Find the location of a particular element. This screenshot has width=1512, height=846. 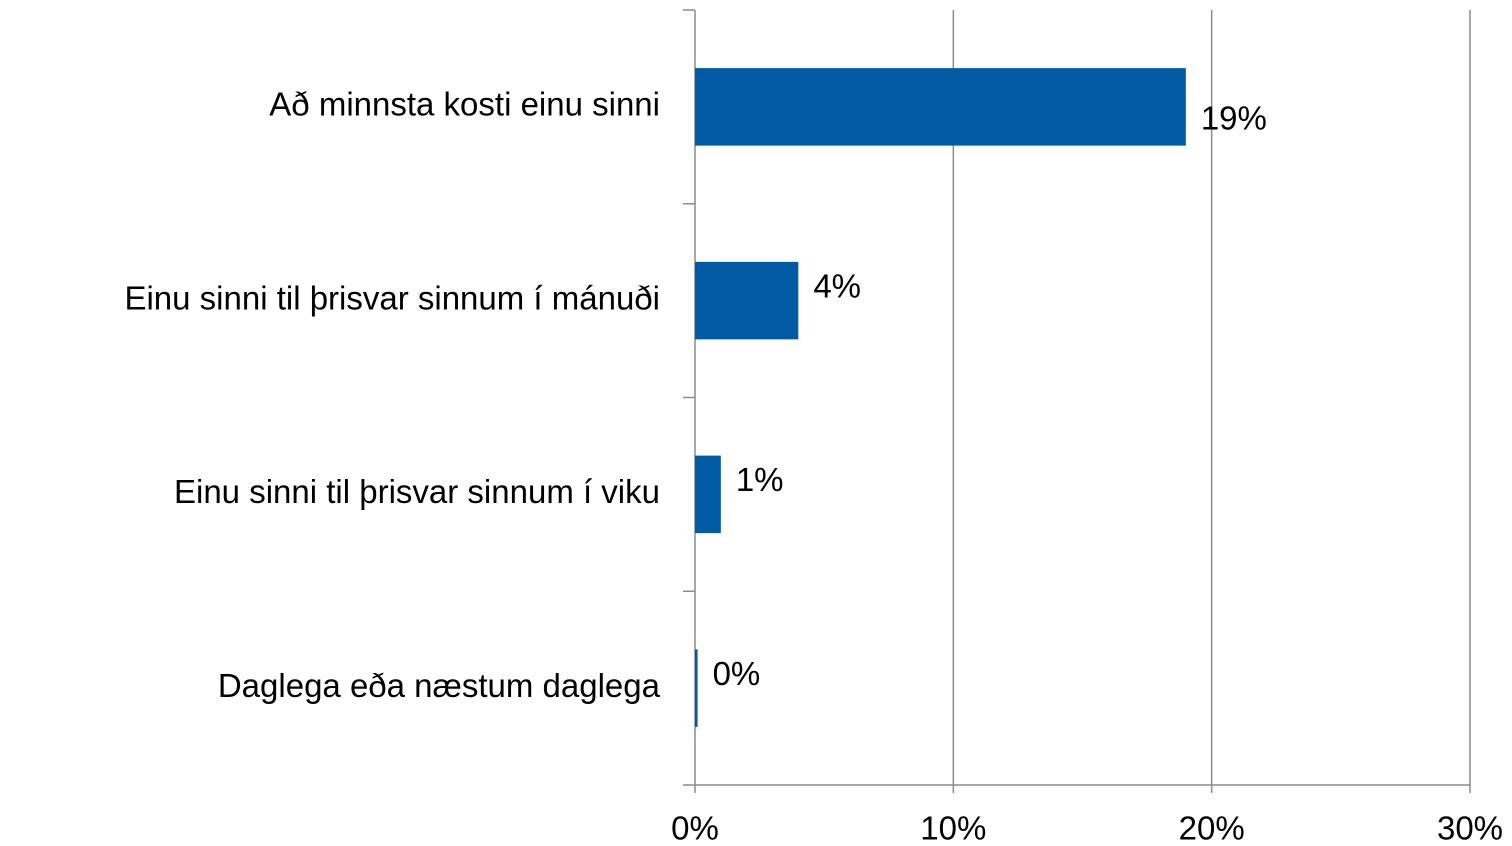

x-tick-label: 0% is located at coordinates (695, 828).